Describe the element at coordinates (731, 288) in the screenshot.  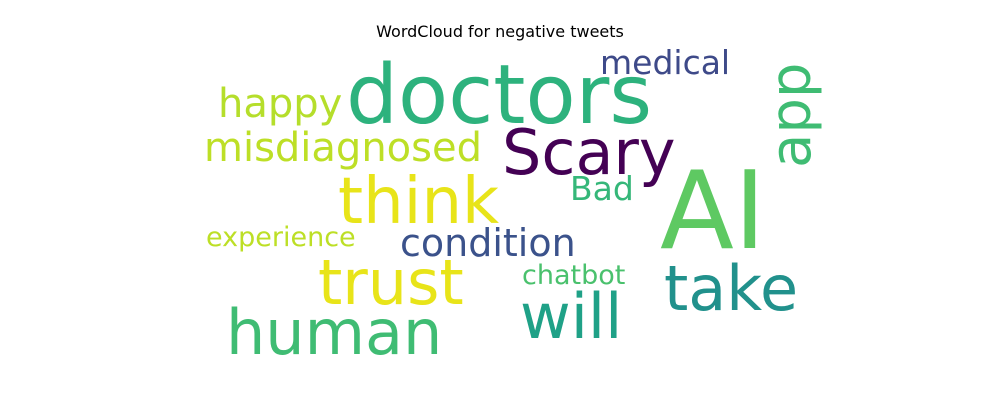
I see `word-take: take` at that location.